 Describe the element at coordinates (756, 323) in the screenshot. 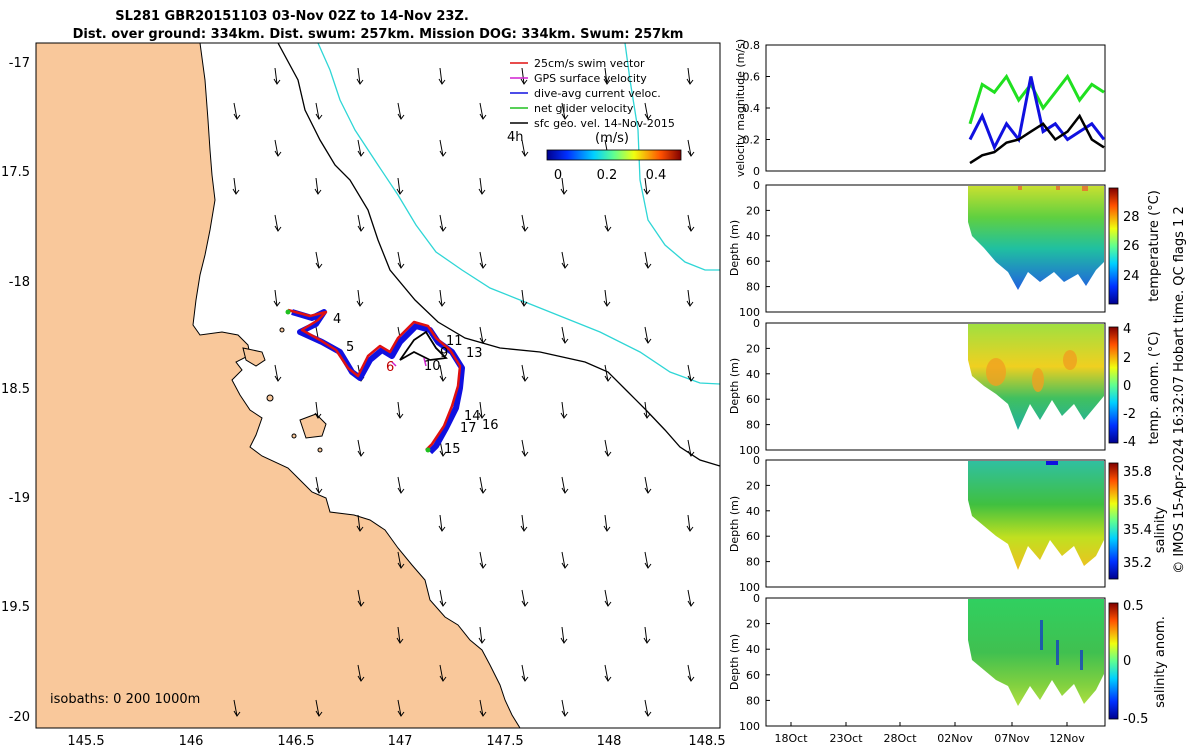

I see `y-tick-label: 0` at that location.